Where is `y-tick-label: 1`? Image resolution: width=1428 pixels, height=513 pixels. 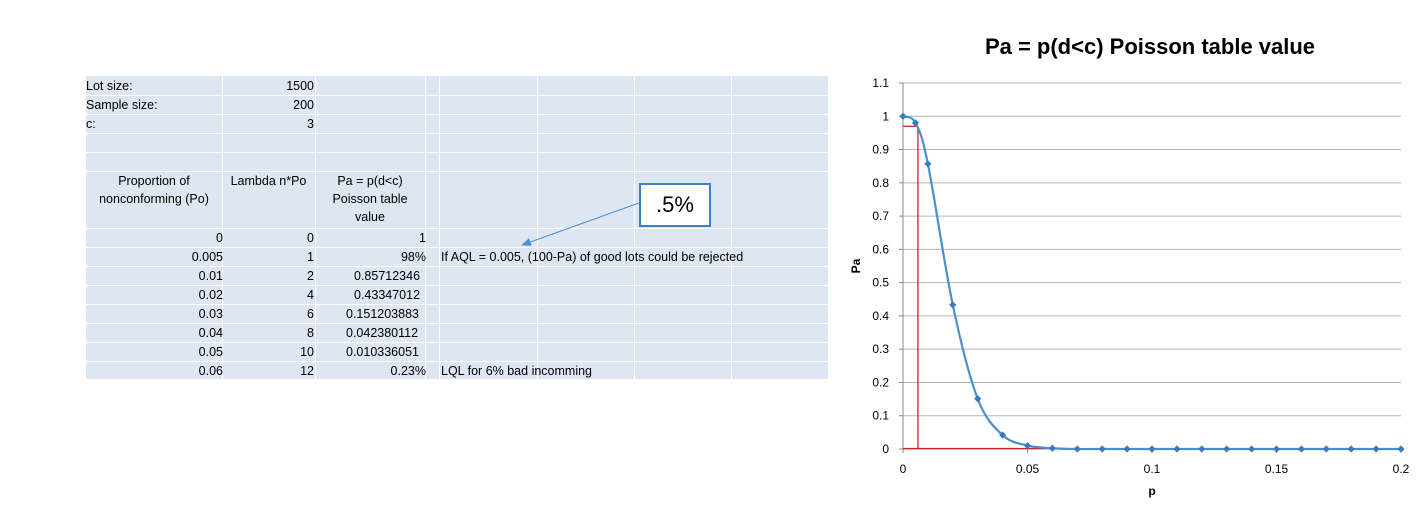
y-tick-label: 1 is located at coordinates (885, 116).